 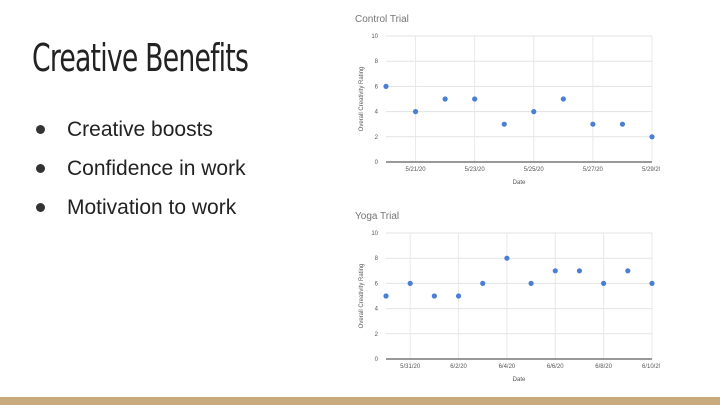 What do you see at coordinates (458, 367) in the screenshot?
I see `x-tick-label: 6/2/20` at bounding box center [458, 367].